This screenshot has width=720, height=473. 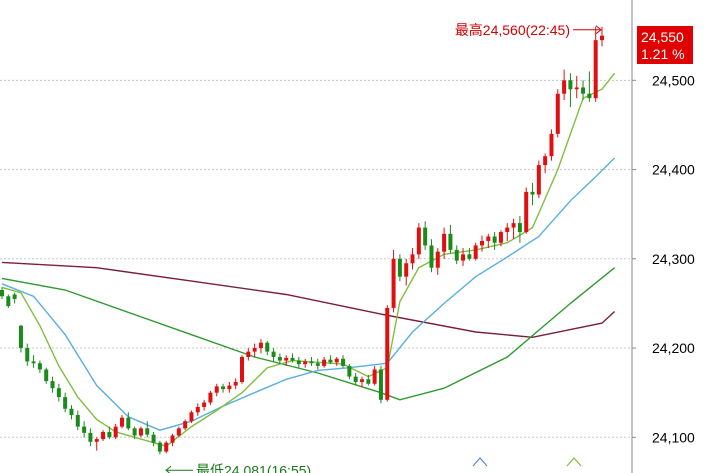 I want to click on high-arrow-icon, so click(x=587, y=30).